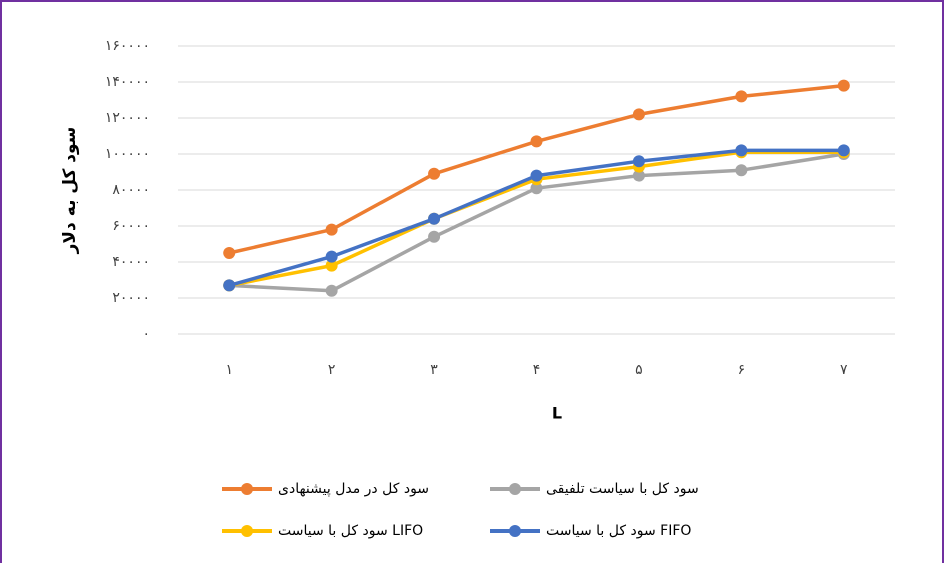  Describe the element at coordinates (127, 46) in the screenshot. I see `y-tick-label: ۱۶۰۰۰۰` at that location.